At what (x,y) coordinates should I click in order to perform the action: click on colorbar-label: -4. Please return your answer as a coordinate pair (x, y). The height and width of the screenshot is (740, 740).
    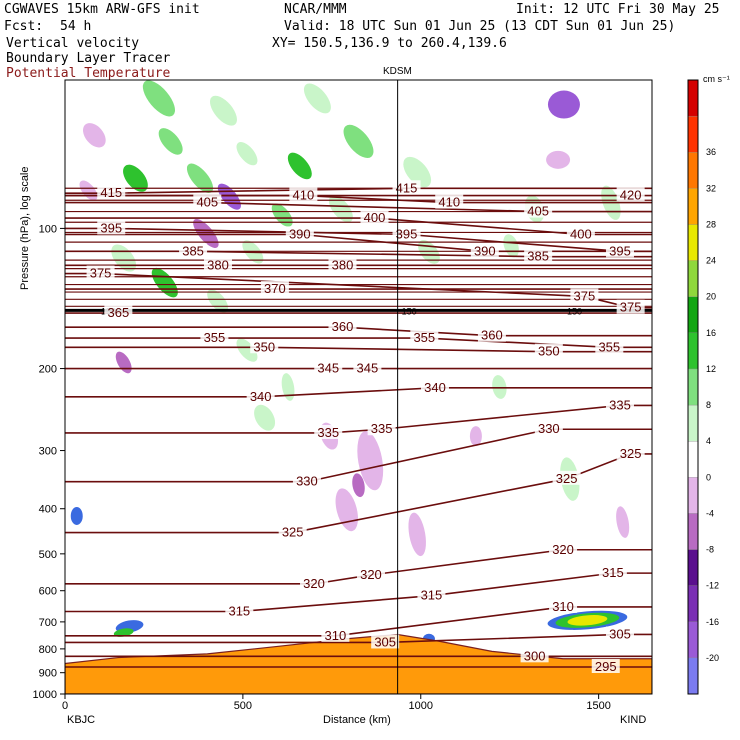
    Looking at the image, I should click on (710, 513).